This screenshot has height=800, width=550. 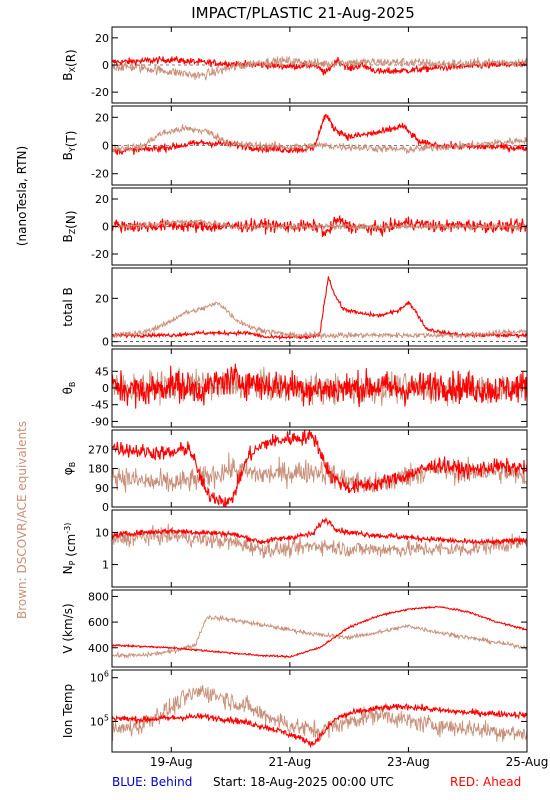 I want to click on x-tick-label: 25-Aug, so click(x=527, y=762).